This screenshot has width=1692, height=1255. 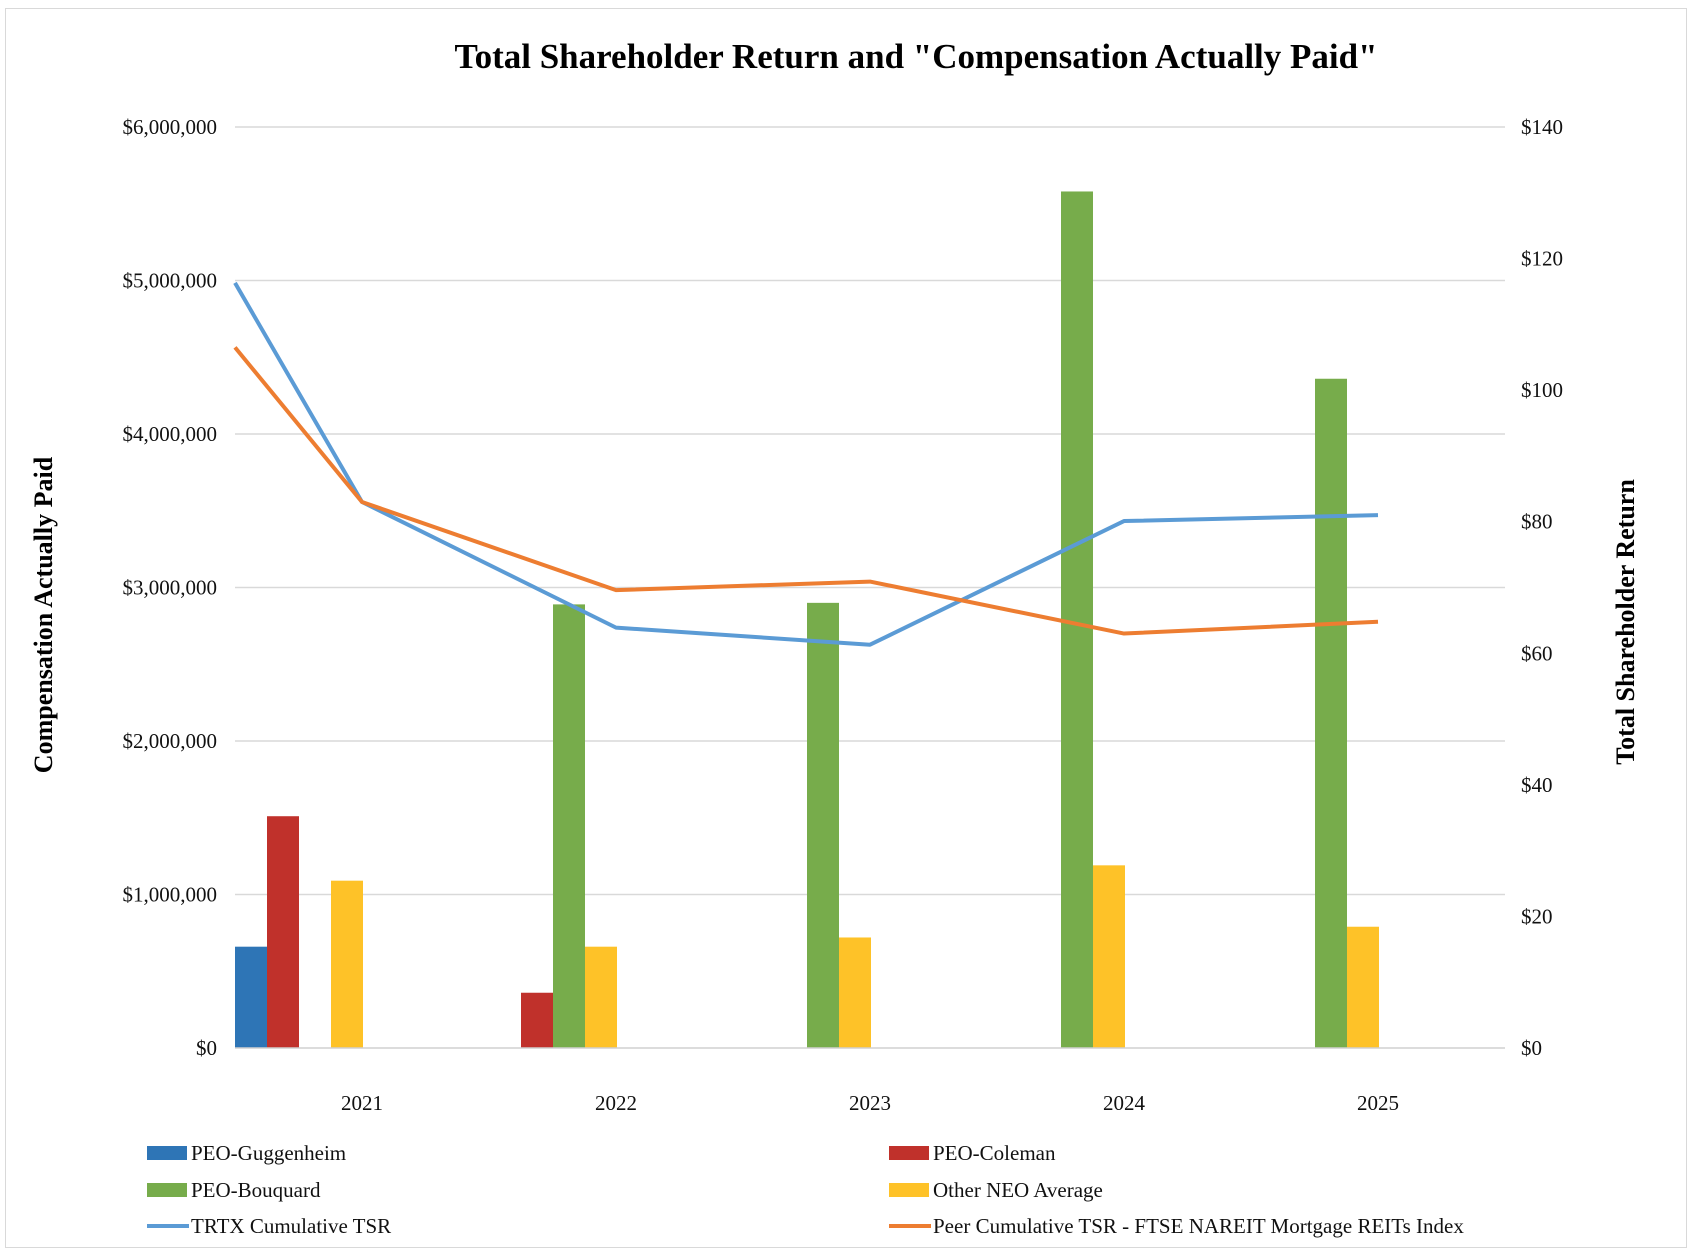 I want to click on legend-label: PEO-Guggenheim, so click(x=268, y=1153).